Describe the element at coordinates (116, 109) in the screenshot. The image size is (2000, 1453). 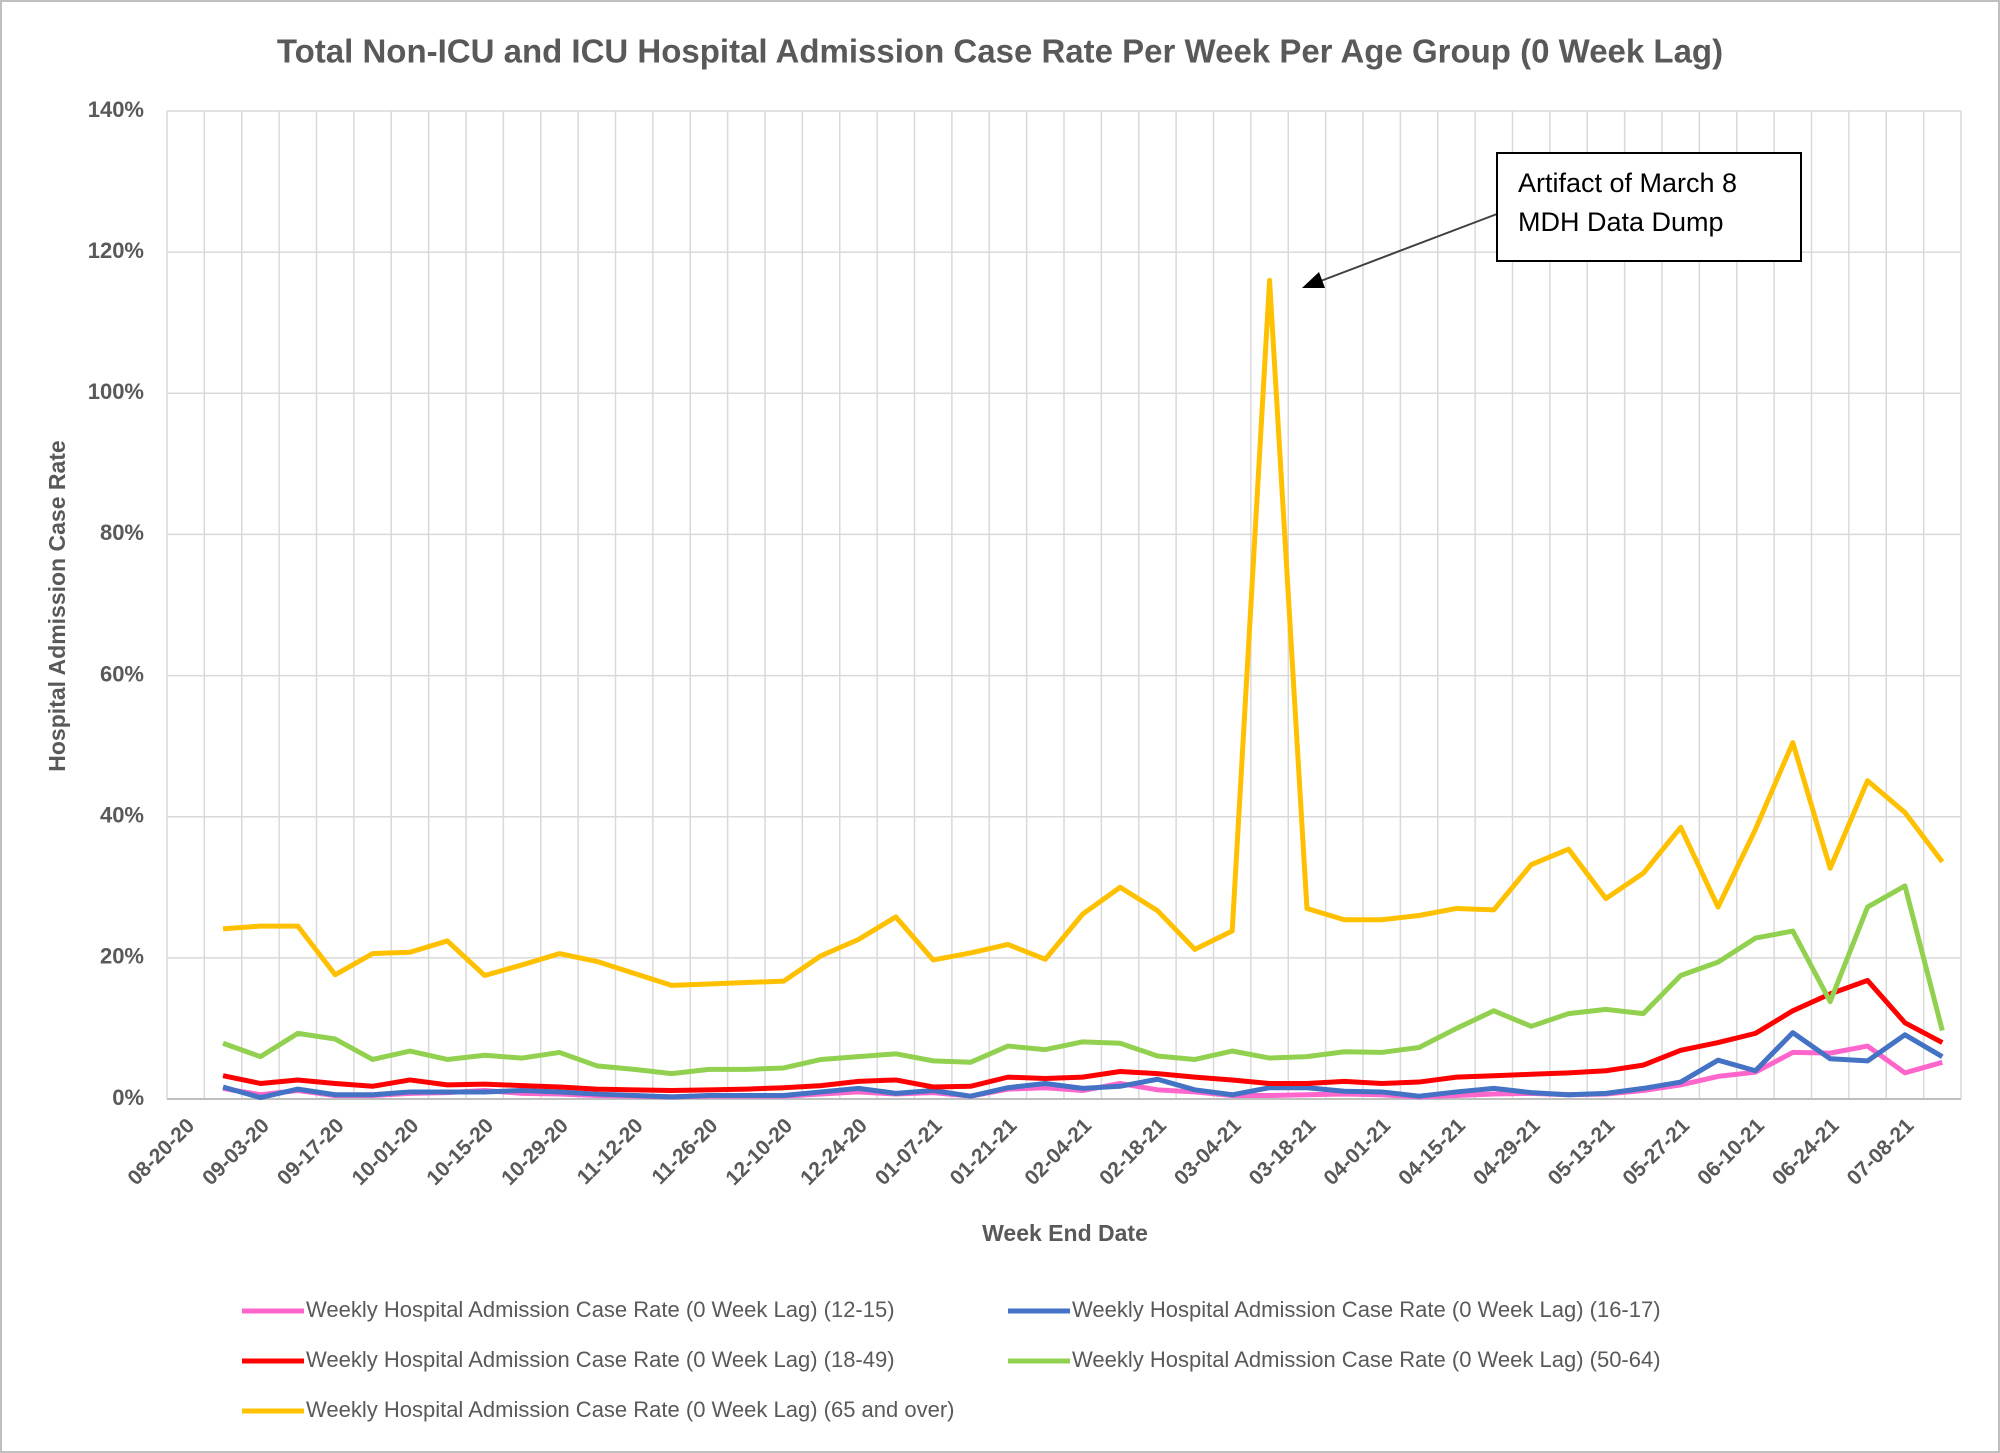
I see `y-tick-label: 140%` at that location.